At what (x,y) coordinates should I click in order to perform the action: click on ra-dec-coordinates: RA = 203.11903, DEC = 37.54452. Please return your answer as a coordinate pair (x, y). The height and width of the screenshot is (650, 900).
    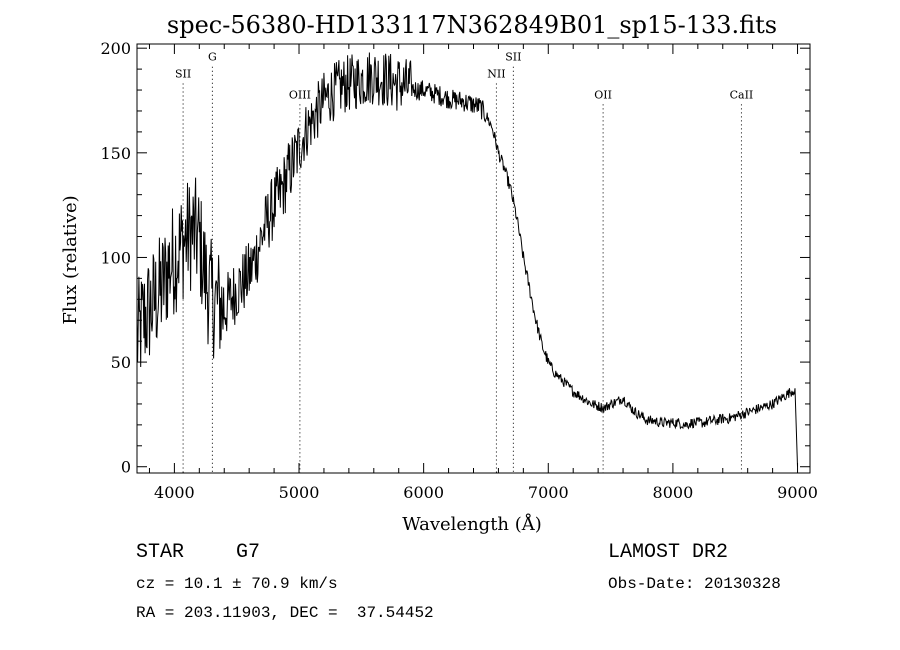
    Looking at the image, I should click on (285, 613).